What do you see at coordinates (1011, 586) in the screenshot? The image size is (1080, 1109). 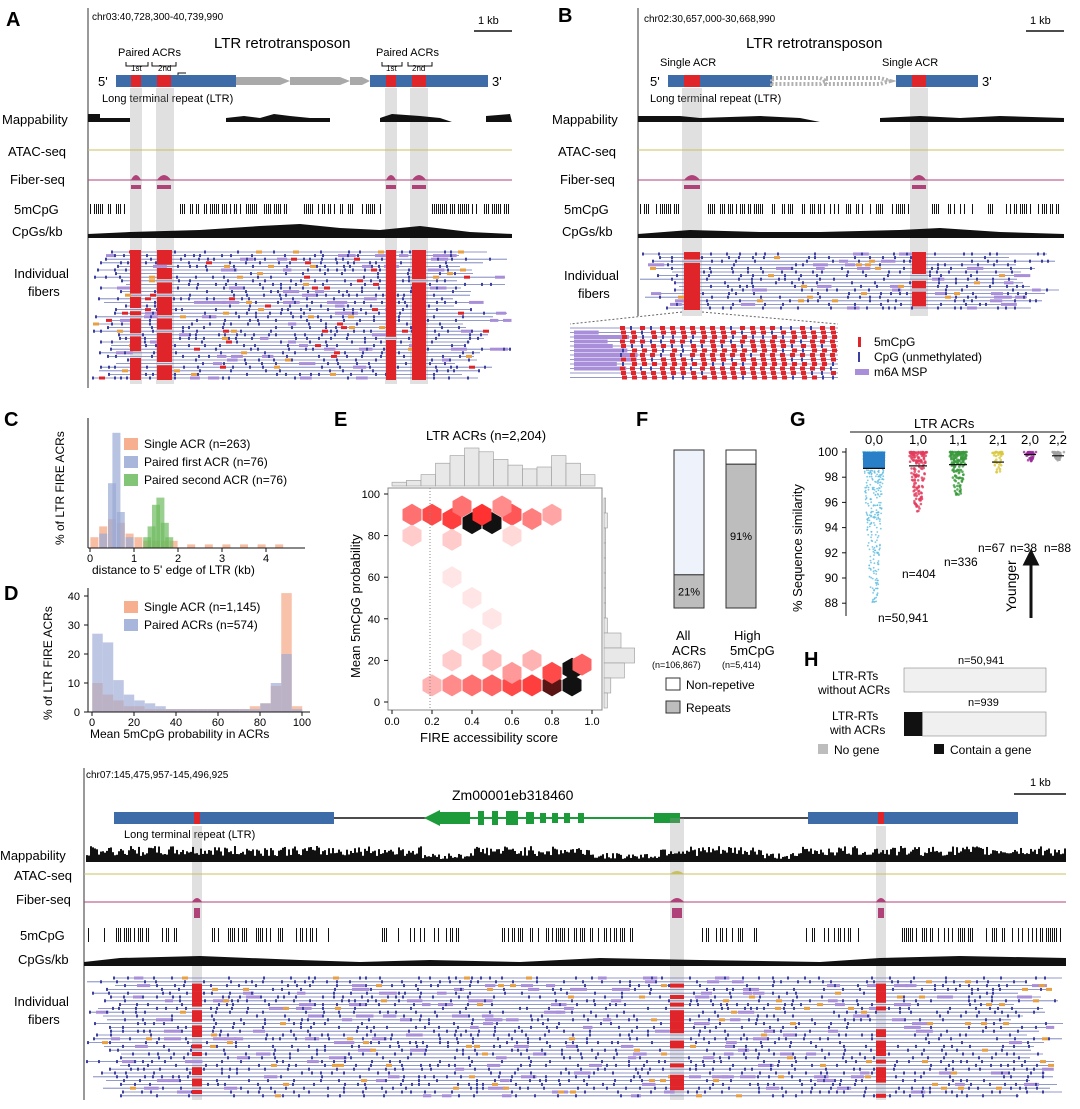 I see `panel-g-younger-label: Younger` at bounding box center [1011, 586].